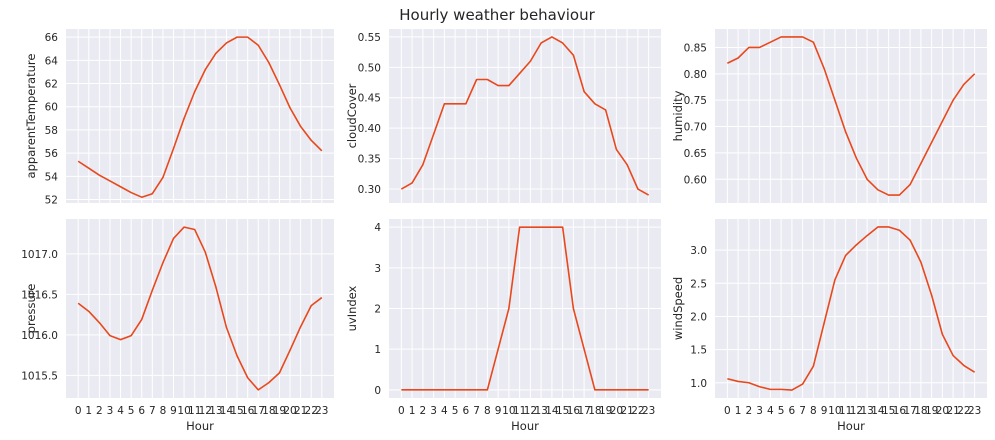 This screenshot has height=440, width=995. I want to click on x-tick-label: 16, so click(248, 411).